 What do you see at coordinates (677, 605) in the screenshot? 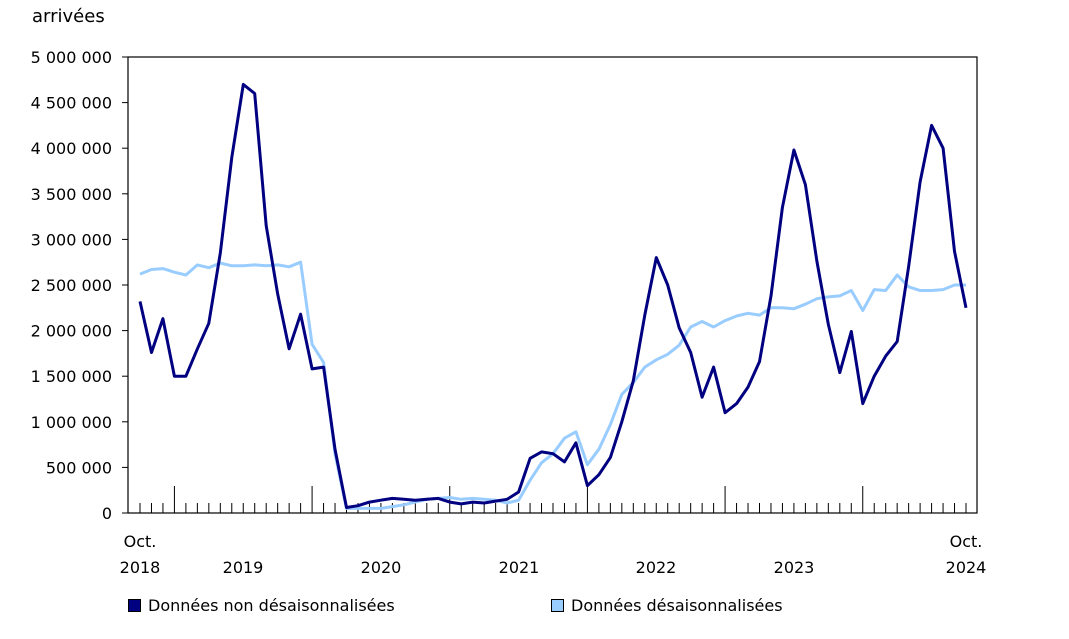
I see `legend-label-sa: Données désaisonnalisées` at bounding box center [677, 605].